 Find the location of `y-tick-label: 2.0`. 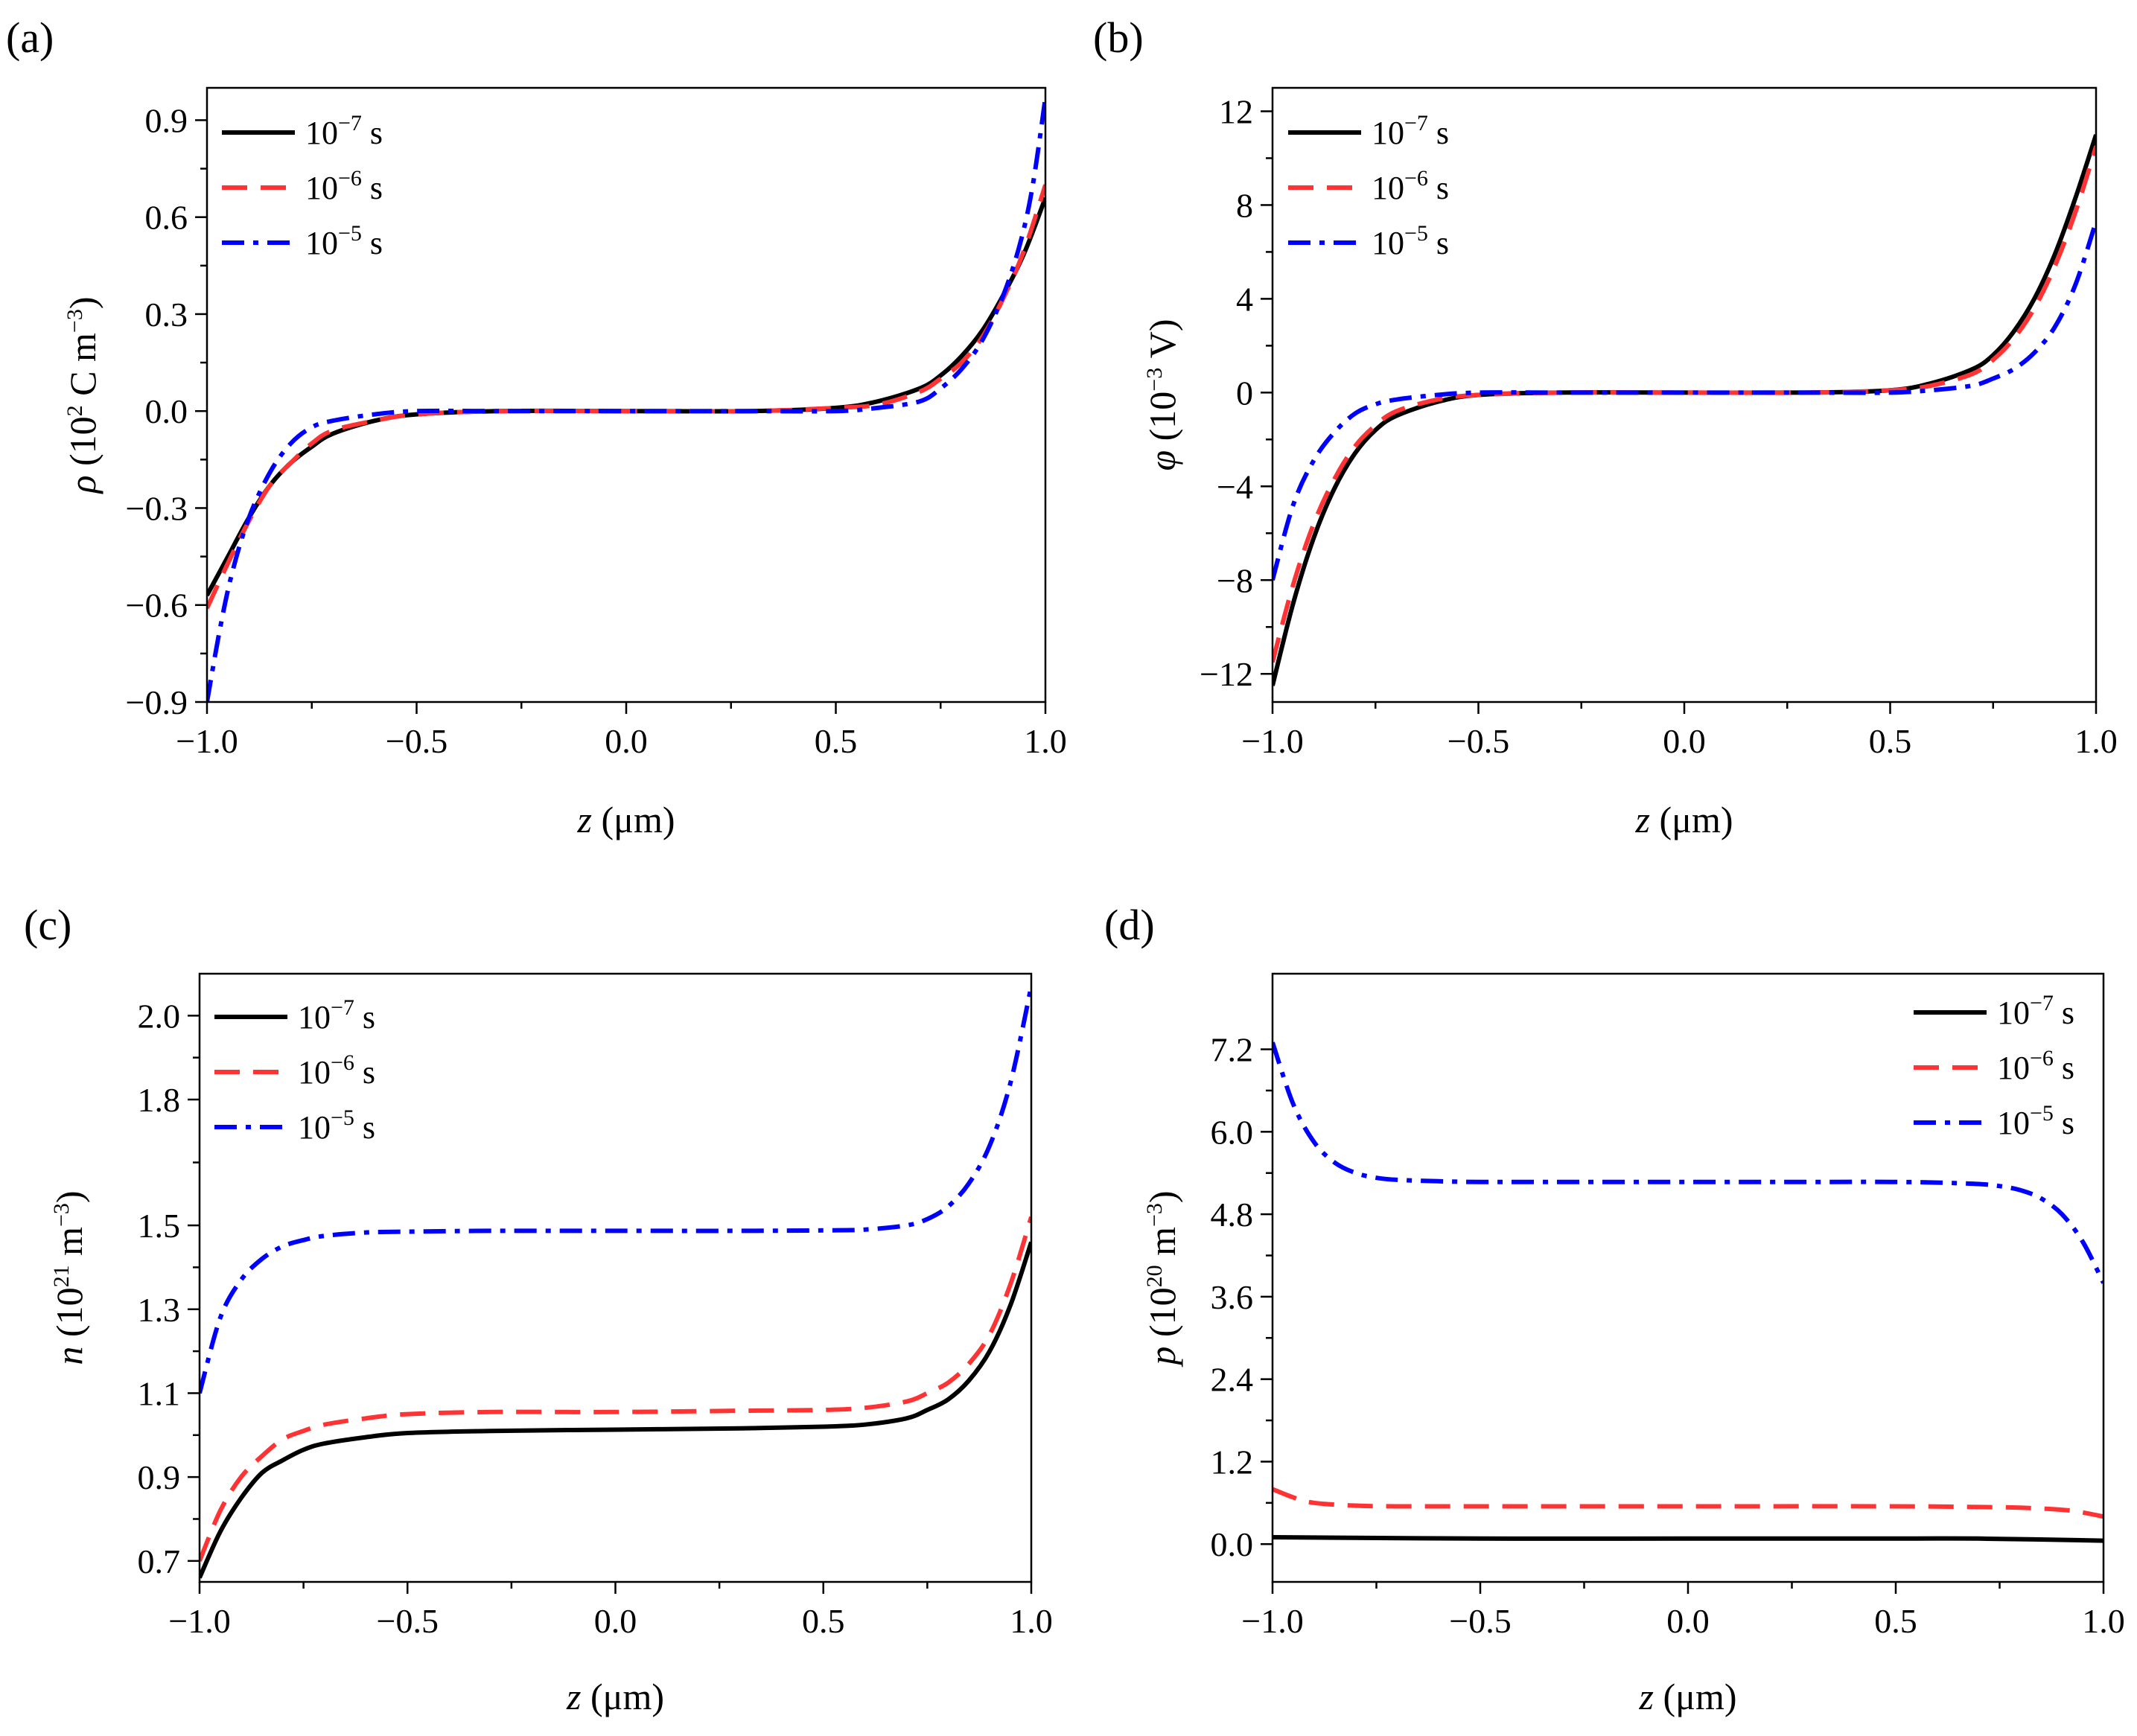

y-tick-label: 2.0 is located at coordinates (159, 1016).